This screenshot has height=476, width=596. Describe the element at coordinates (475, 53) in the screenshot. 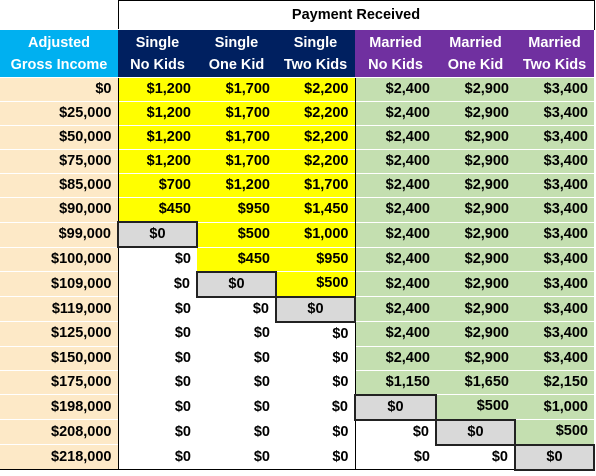

I see `header-married-one-kid: Married One Kid` at that location.